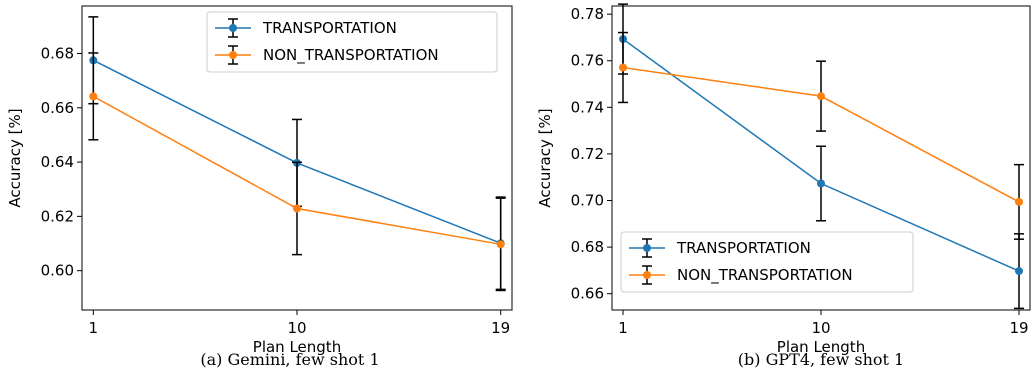 The image size is (1036, 381). What do you see at coordinates (587, 14) in the screenshot?
I see `y-tick-label: 0.78` at bounding box center [587, 14].